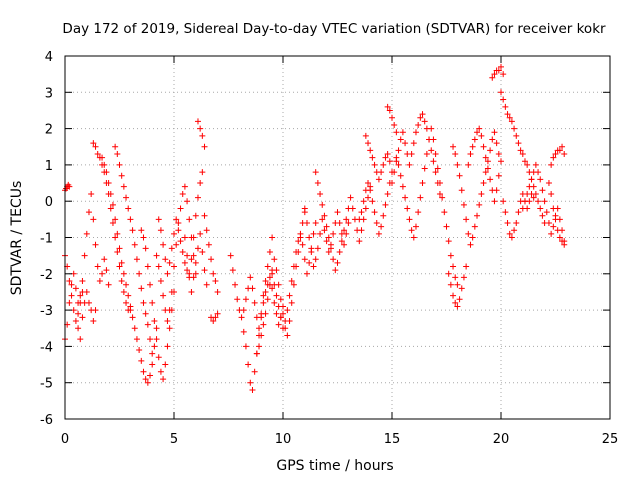  What do you see at coordinates (46, 239) in the screenshot?
I see `y-tick-label: -1` at bounding box center [46, 239].